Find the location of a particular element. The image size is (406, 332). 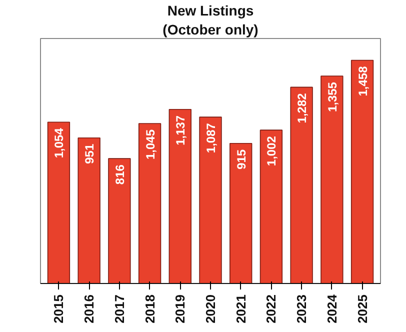

x-tick-label: 2022 is located at coordinates (271, 309).